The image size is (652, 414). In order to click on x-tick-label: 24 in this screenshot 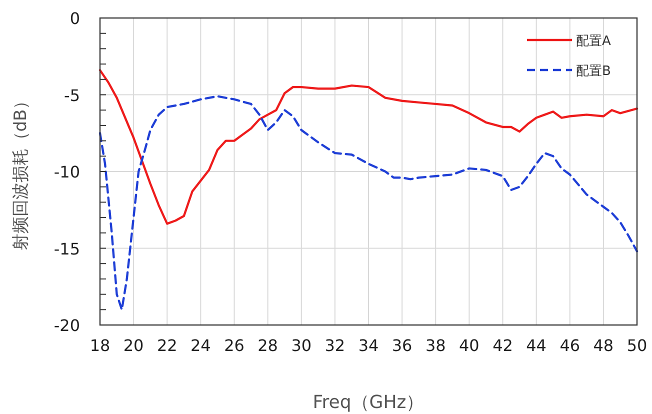, I will do `click(200, 345)`.